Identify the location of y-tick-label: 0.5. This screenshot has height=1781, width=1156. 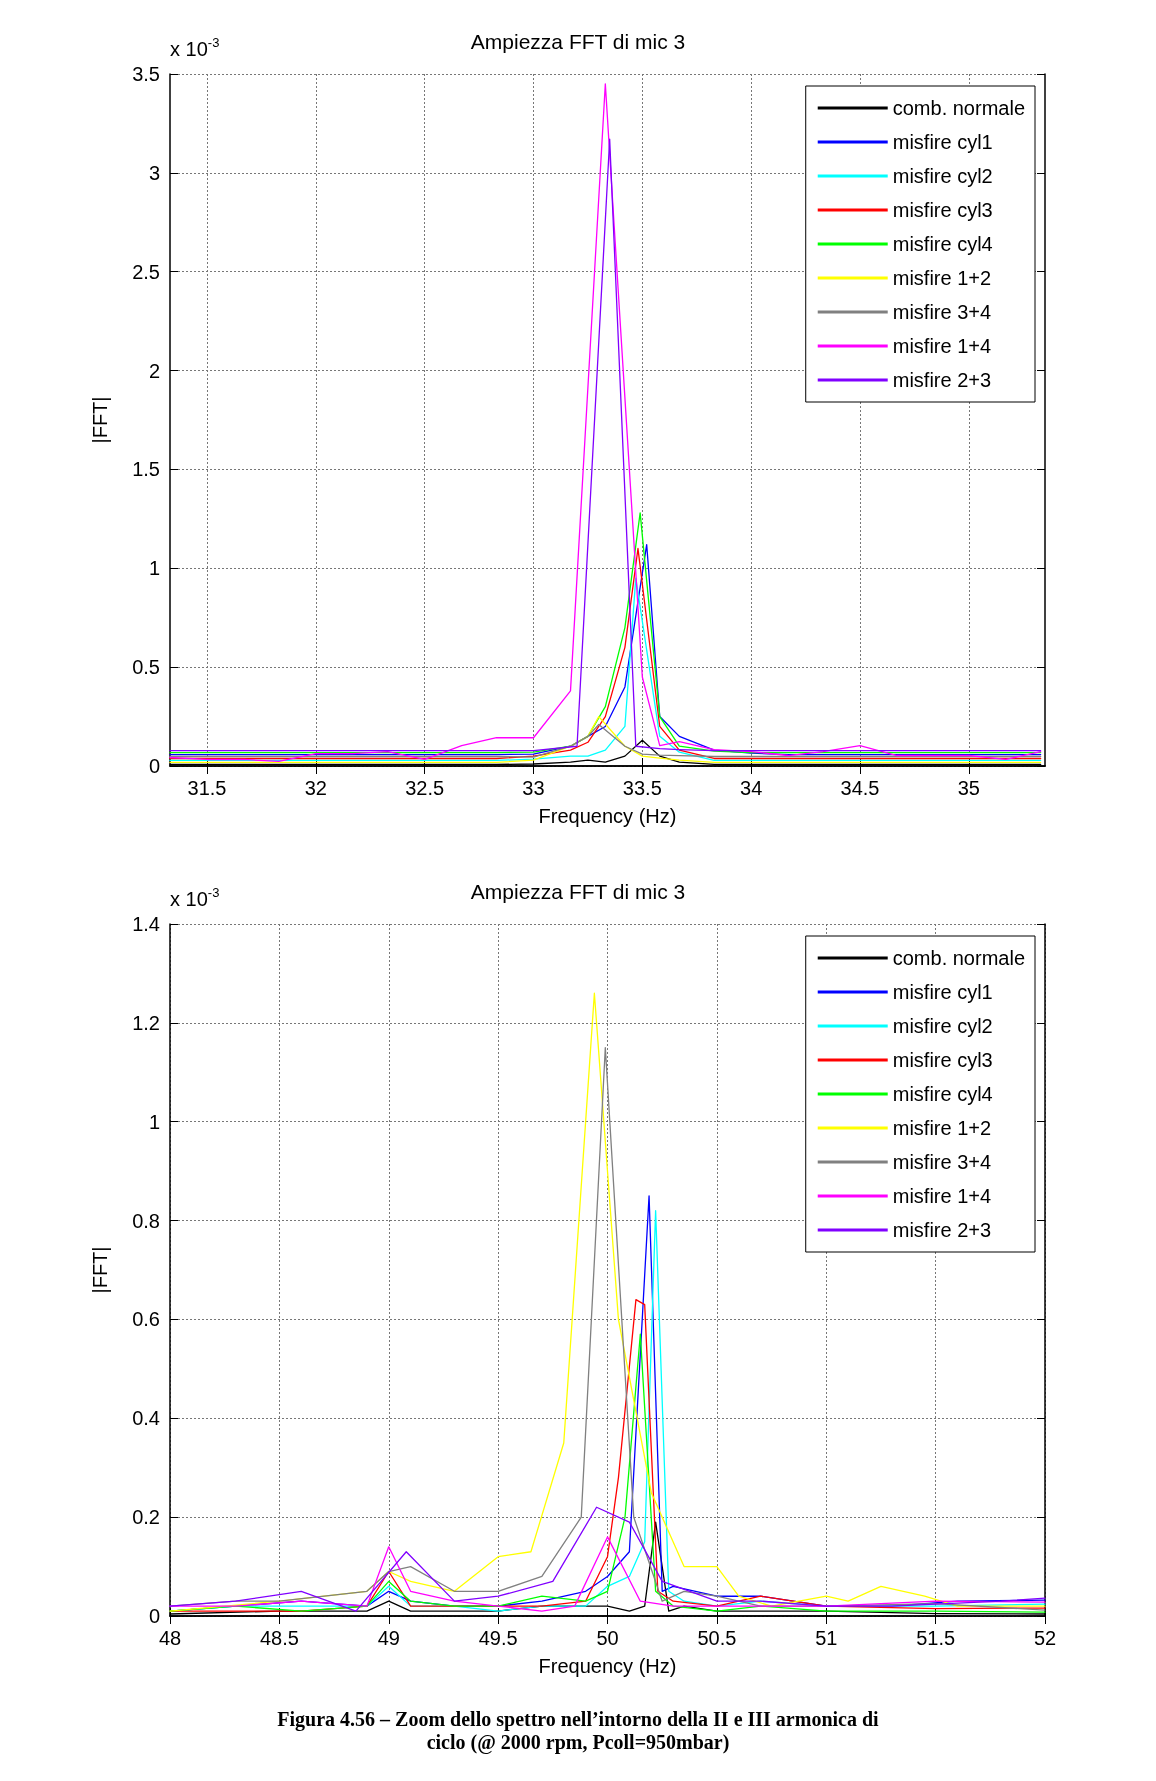
(146, 667).